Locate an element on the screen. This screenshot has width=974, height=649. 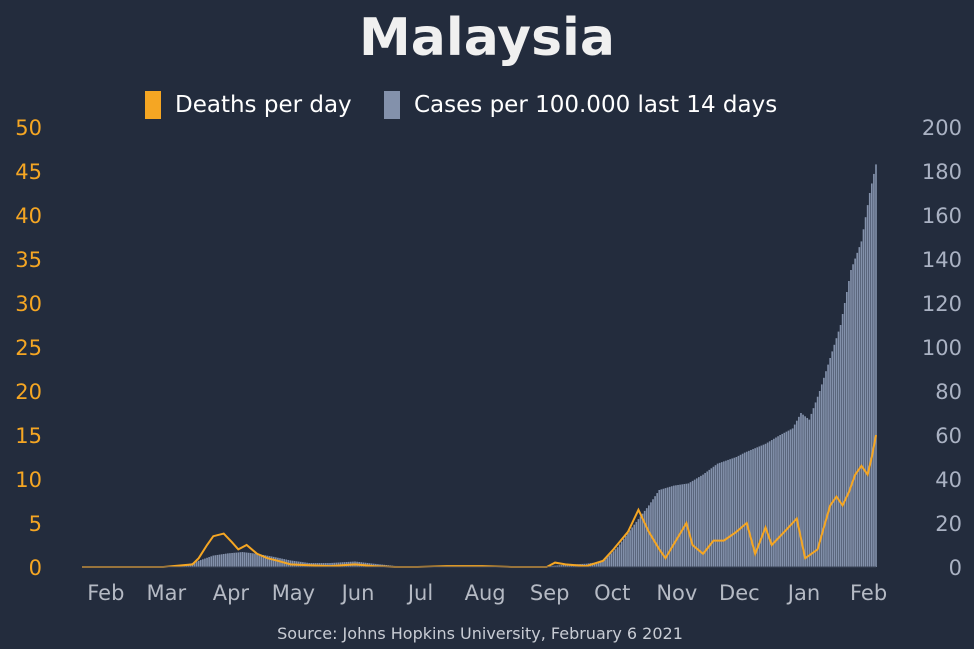
x-tick-label: Dec is located at coordinates (739, 593).